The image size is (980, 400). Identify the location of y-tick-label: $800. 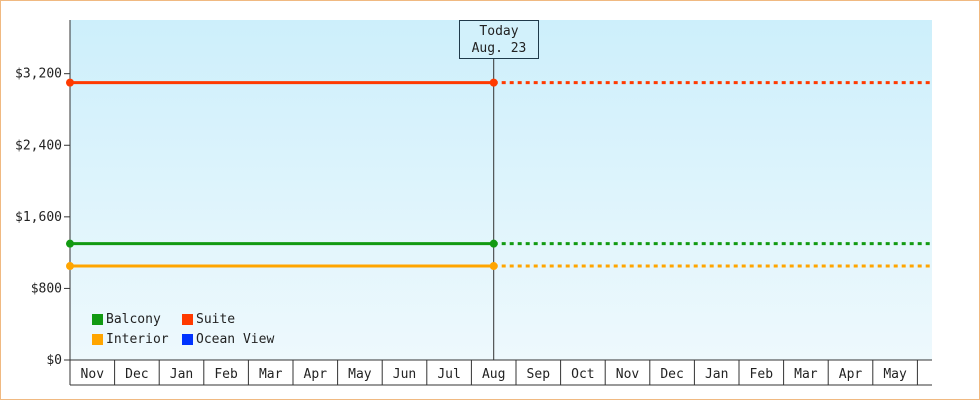
(46, 288).